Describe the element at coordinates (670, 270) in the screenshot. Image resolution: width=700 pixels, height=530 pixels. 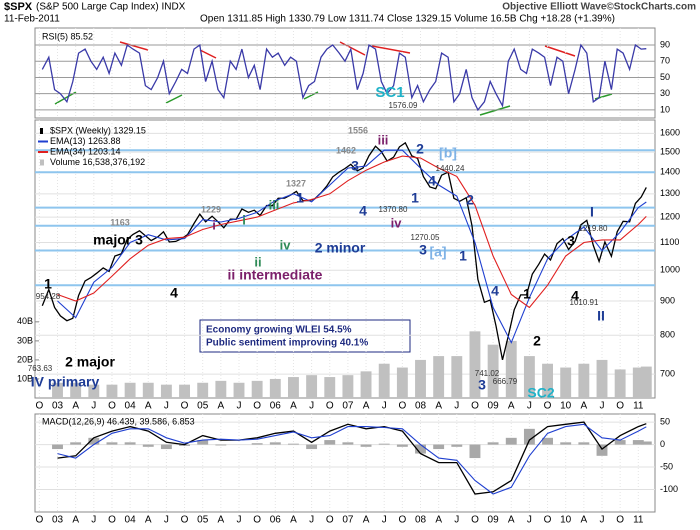
I see `y-tick-label: 1000` at that location.